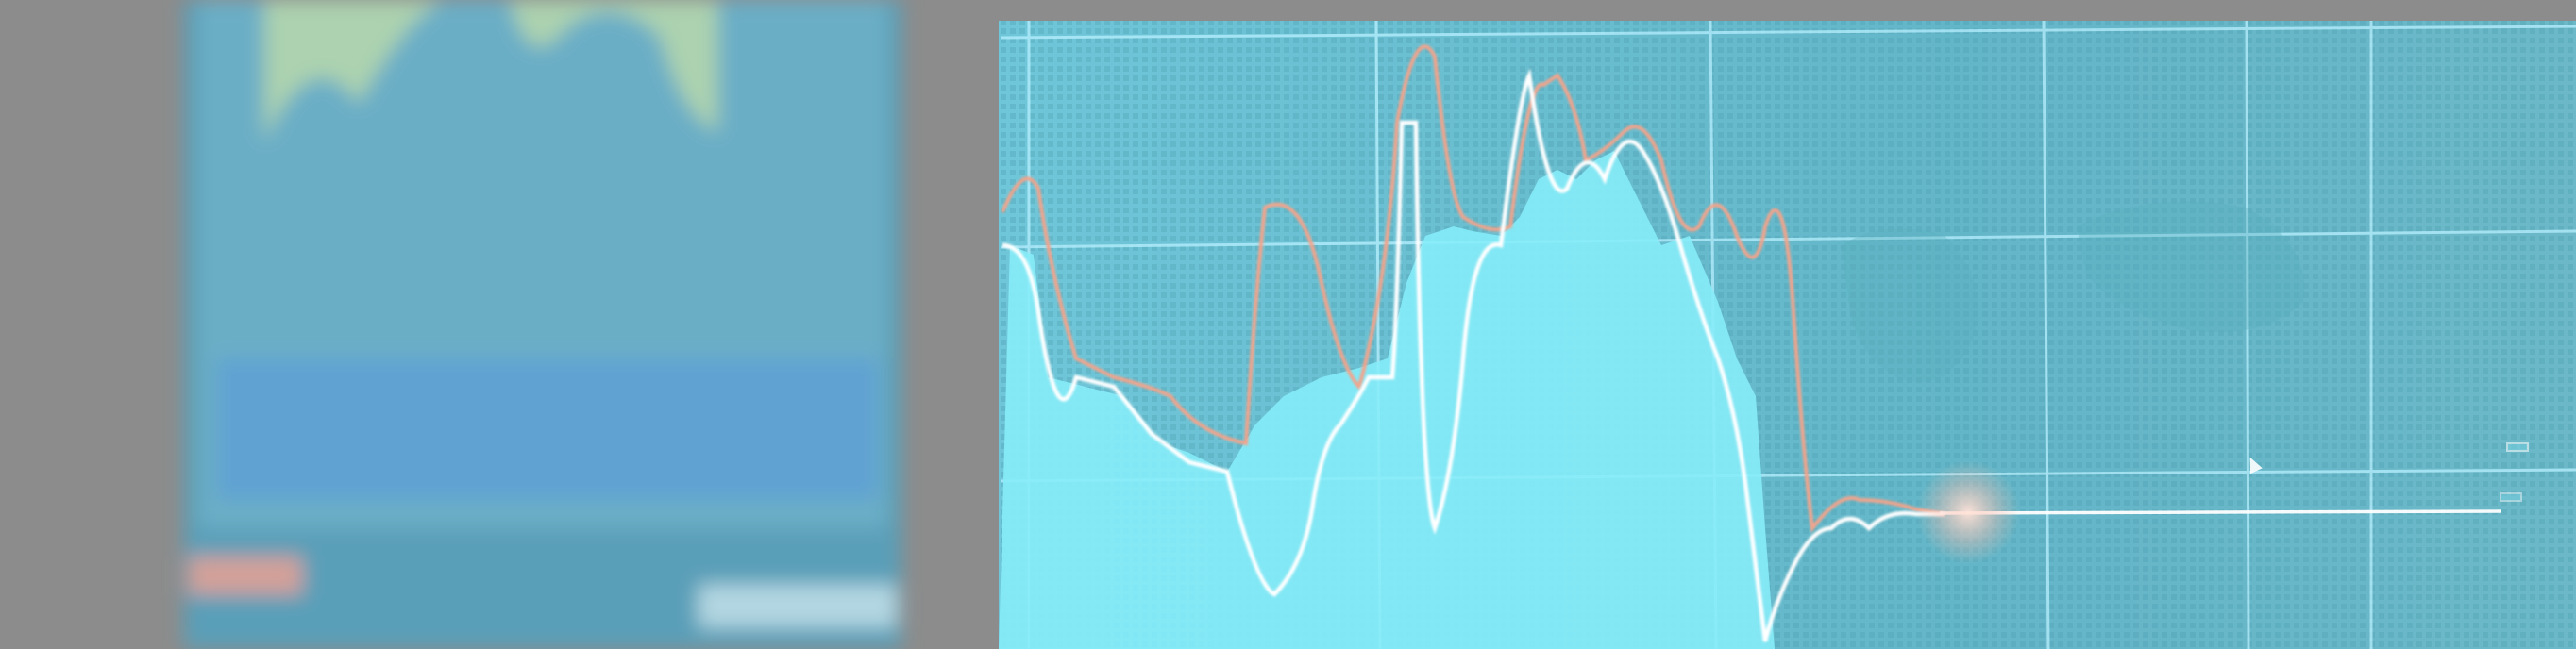 The width and height of the screenshot is (2576, 649). What do you see at coordinates (2511, 497) in the screenshot?
I see `price-tag-current` at bounding box center [2511, 497].